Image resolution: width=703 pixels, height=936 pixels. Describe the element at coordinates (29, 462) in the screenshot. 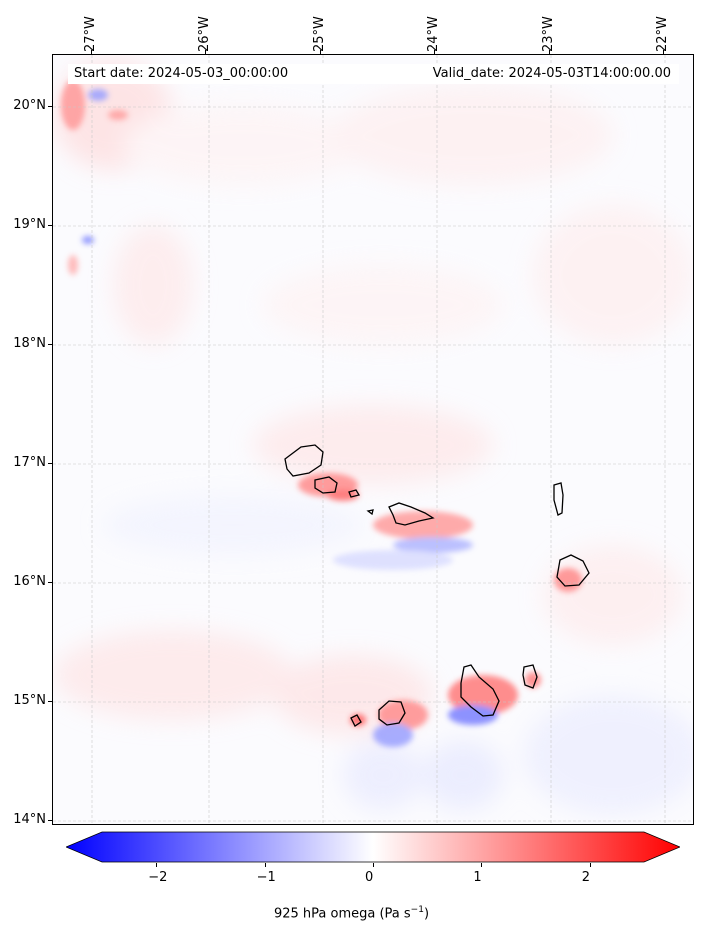

I see `lat-label: 17°N` at that location.